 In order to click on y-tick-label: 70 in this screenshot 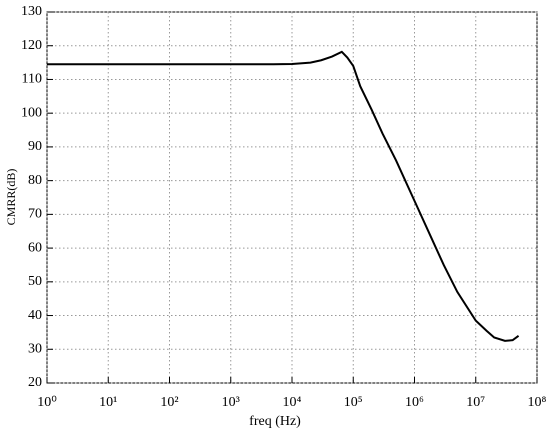, I will do `click(35, 214)`.